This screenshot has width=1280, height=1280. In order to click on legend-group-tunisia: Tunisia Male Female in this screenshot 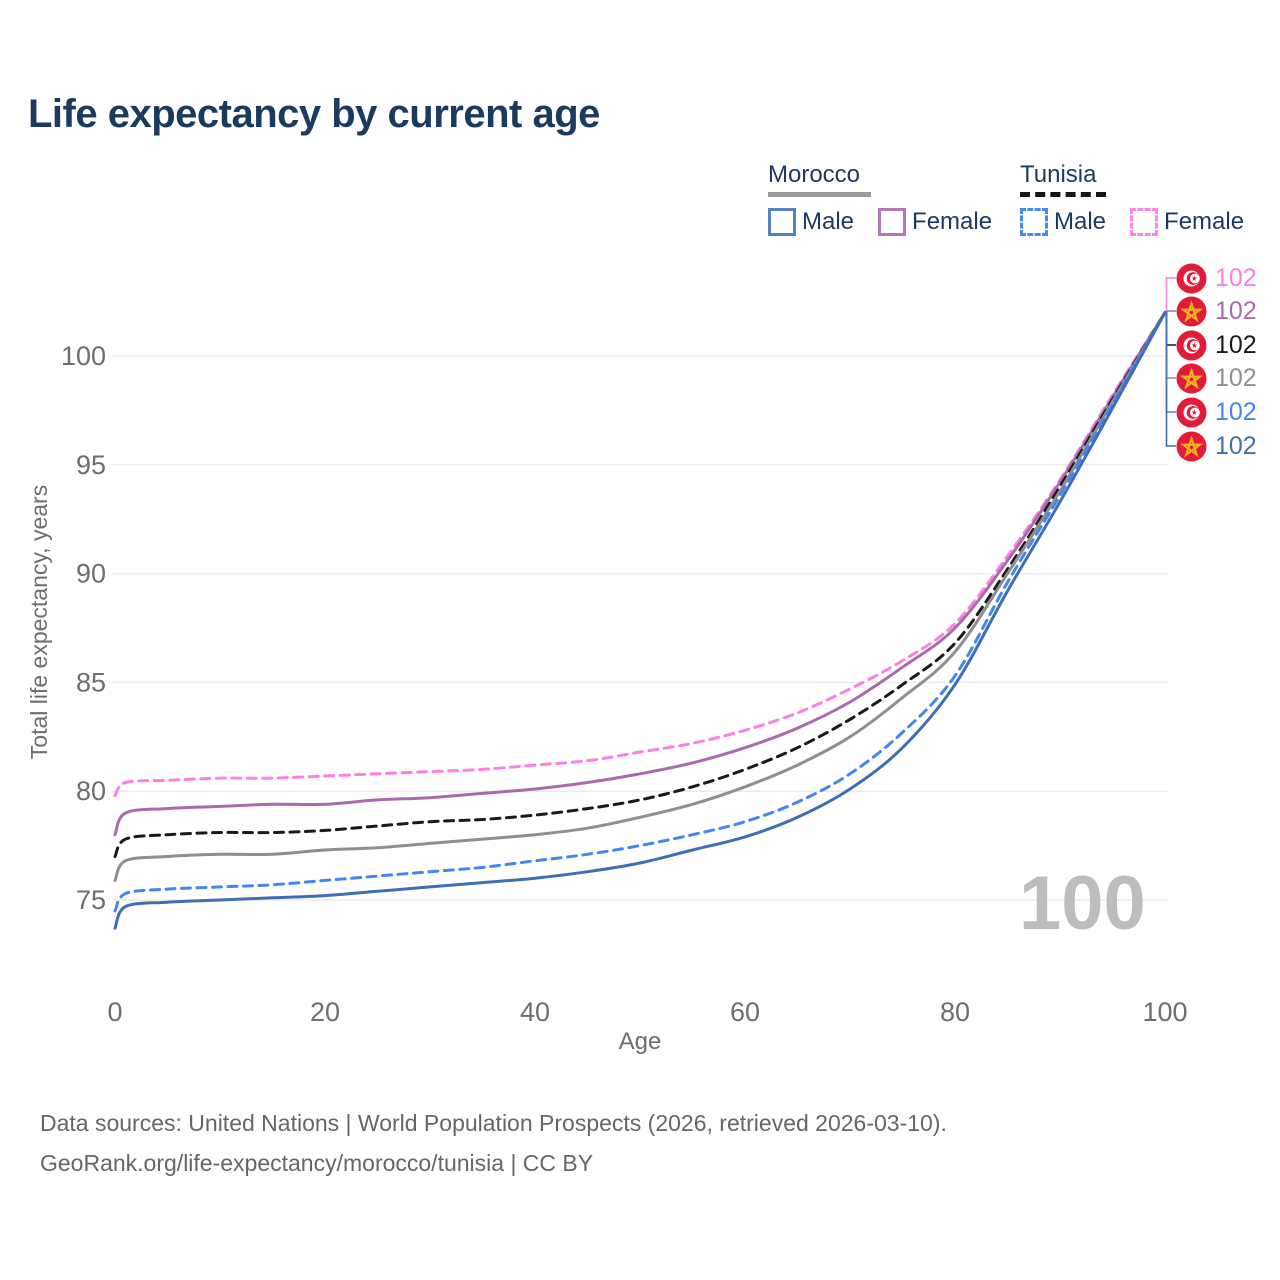, I will do `click(1144, 198)`.